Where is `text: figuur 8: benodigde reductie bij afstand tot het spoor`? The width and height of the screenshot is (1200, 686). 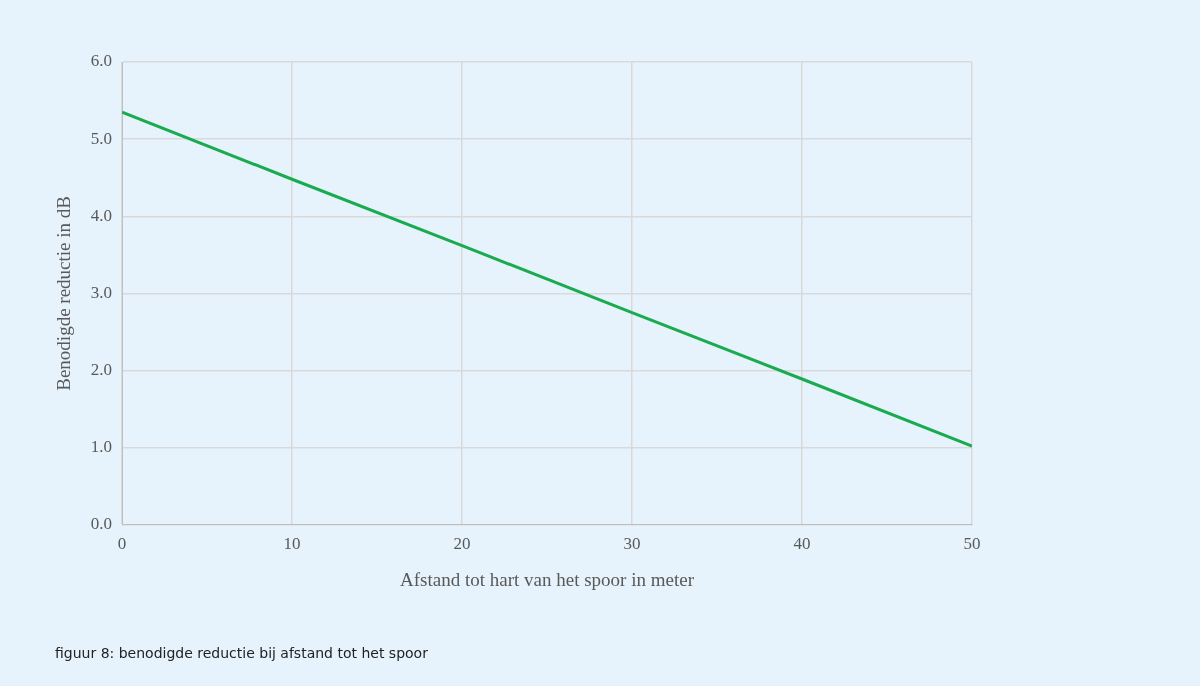
text: figuur 8: benodigde reductie bij afstand tot het spoor is located at coordinates (242, 652).